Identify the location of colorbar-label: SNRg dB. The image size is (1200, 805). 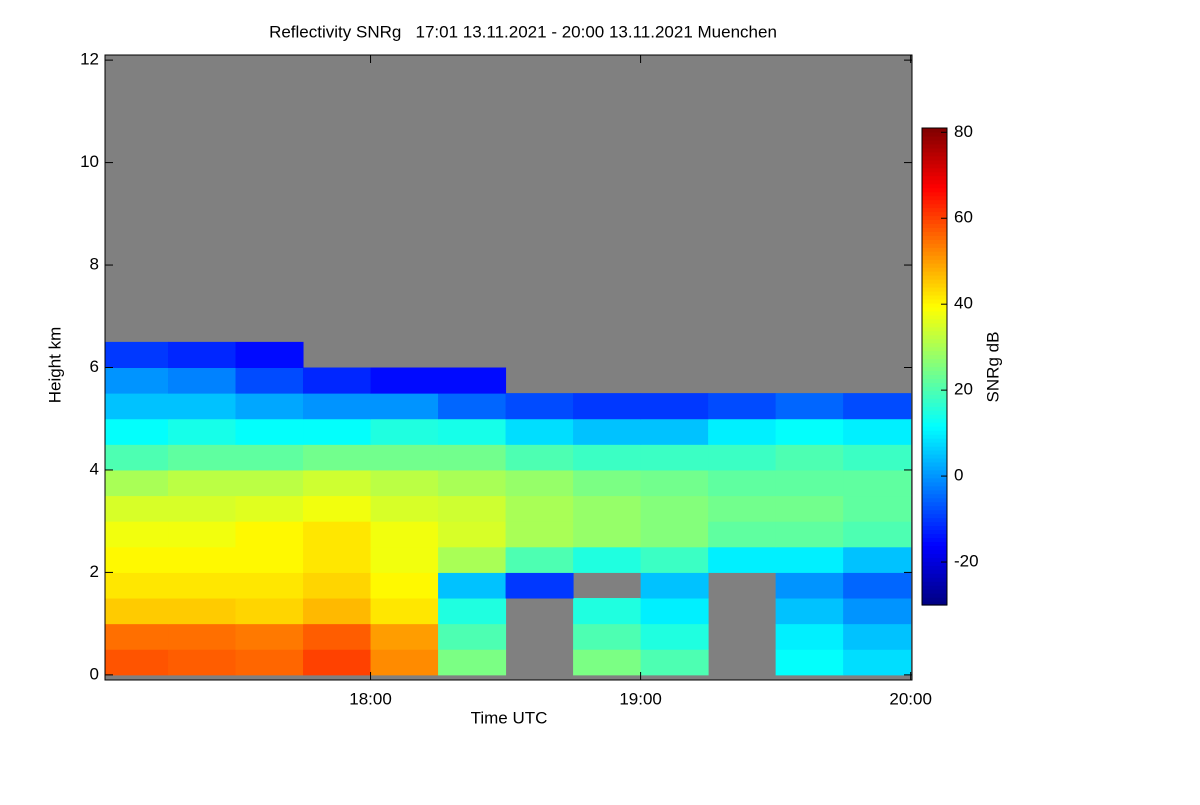
(992, 367).